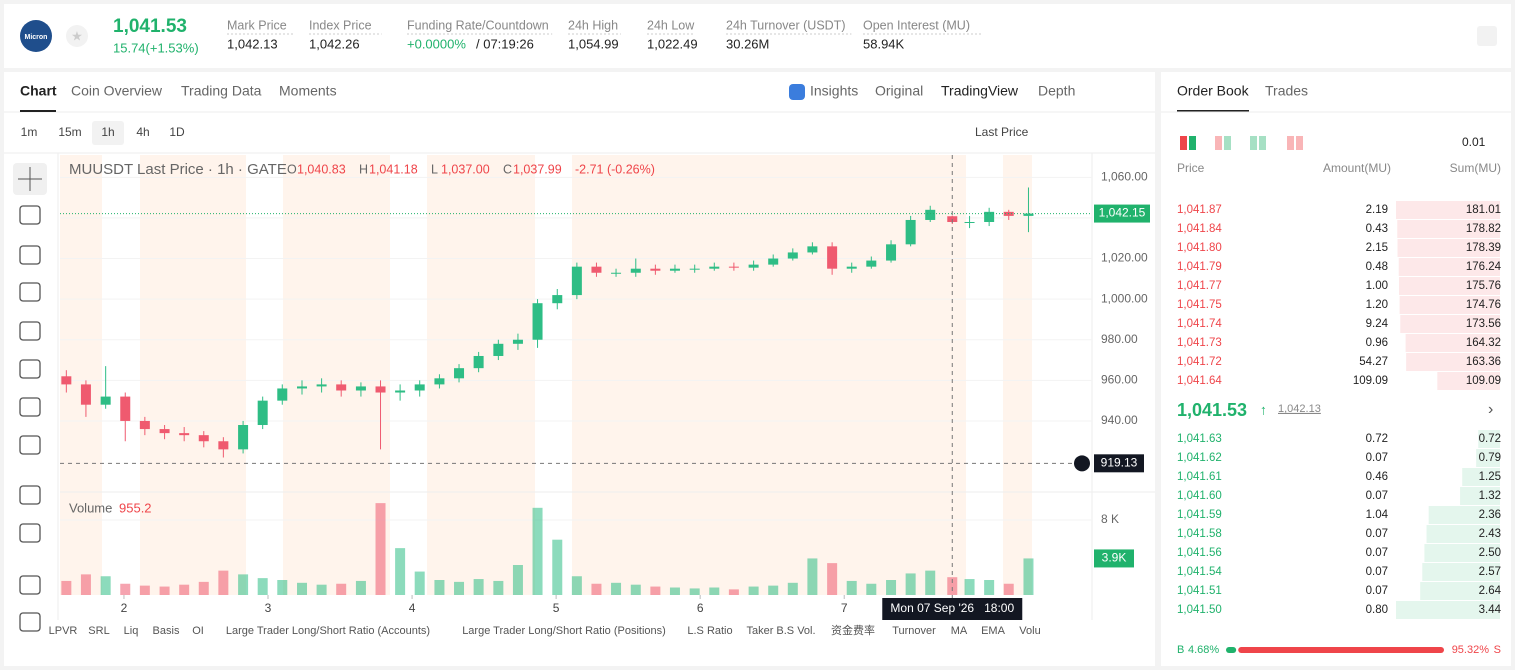  Describe the element at coordinates (328, 631) in the screenshot. I see `indicator: Large Trader Long/Short Ratio (Accounts)` at that location.